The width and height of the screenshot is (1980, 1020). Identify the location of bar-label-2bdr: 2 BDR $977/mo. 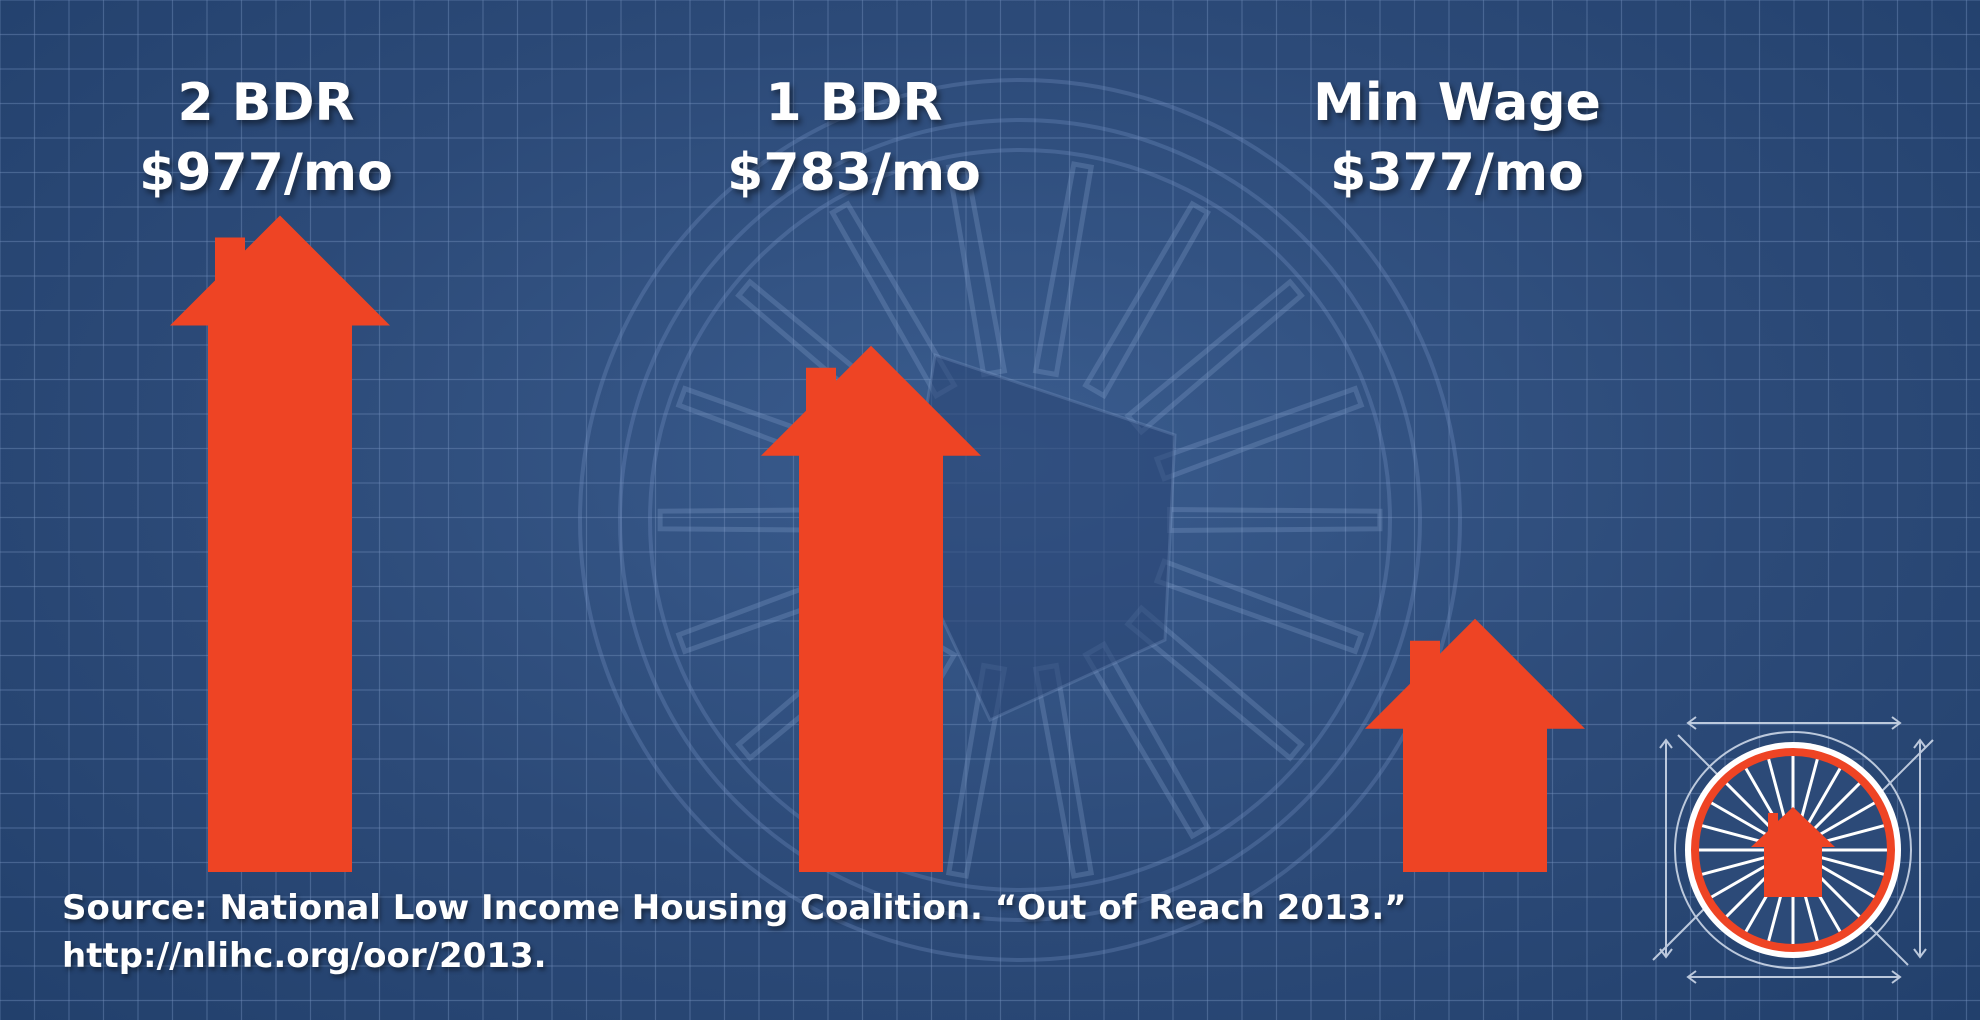
(266, 138).